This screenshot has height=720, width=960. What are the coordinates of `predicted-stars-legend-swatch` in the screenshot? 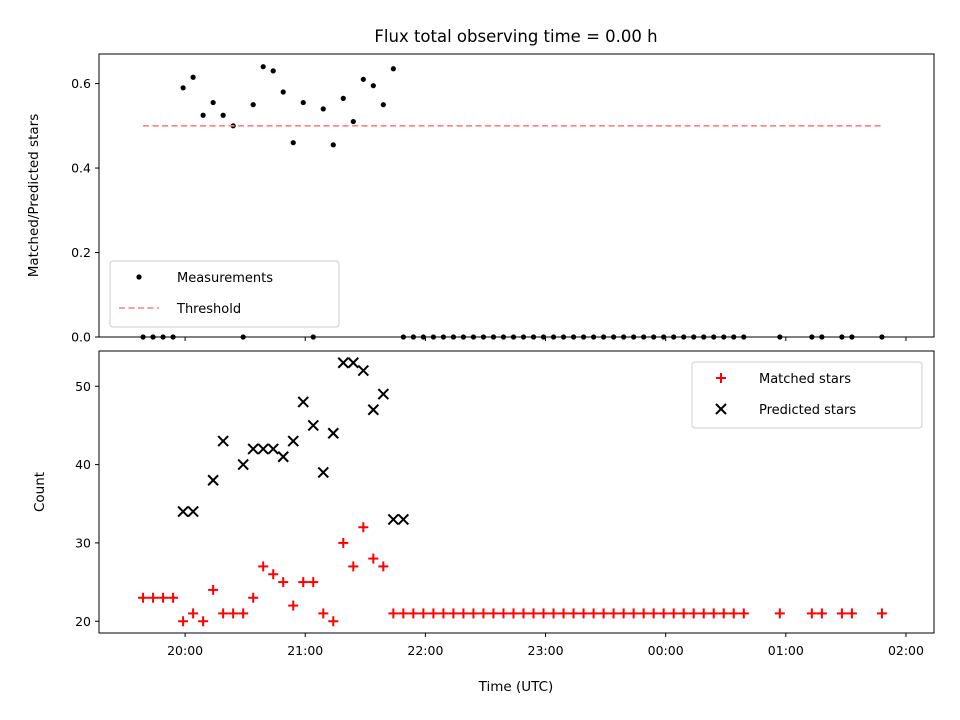 It's located at (721, 409).